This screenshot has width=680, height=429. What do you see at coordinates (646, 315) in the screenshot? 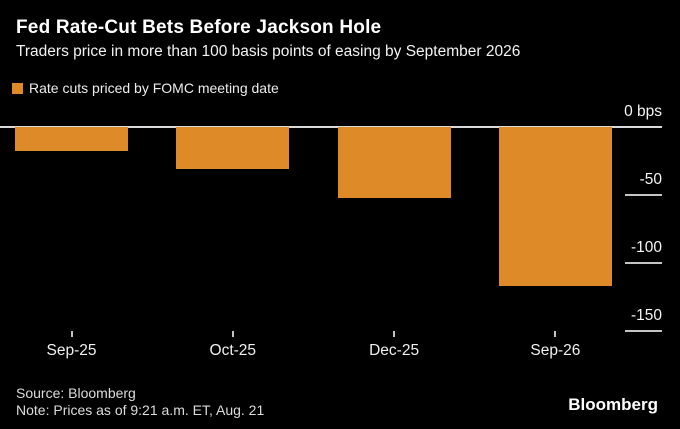
I see `y-axis-tick-label: -150` at bounding box center [646, 315].